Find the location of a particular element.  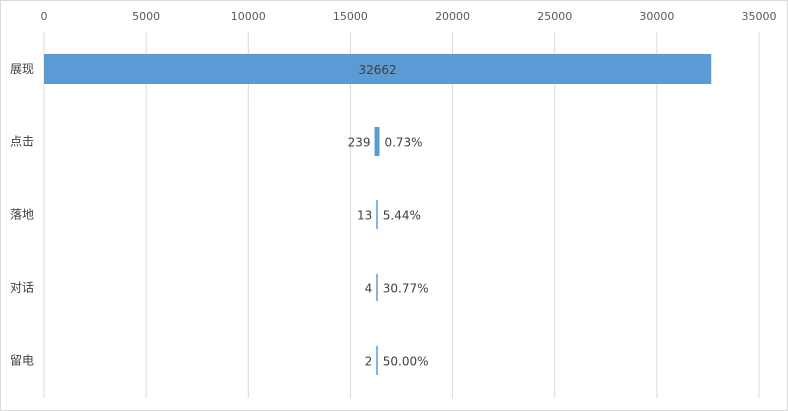

value-label: 32662 is located at coordinates (378, 70).